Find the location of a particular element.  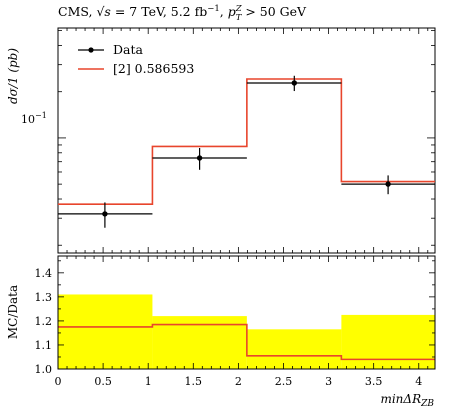

ratio-y-tick-label: 1.4 is located at coordinates (44, 273).